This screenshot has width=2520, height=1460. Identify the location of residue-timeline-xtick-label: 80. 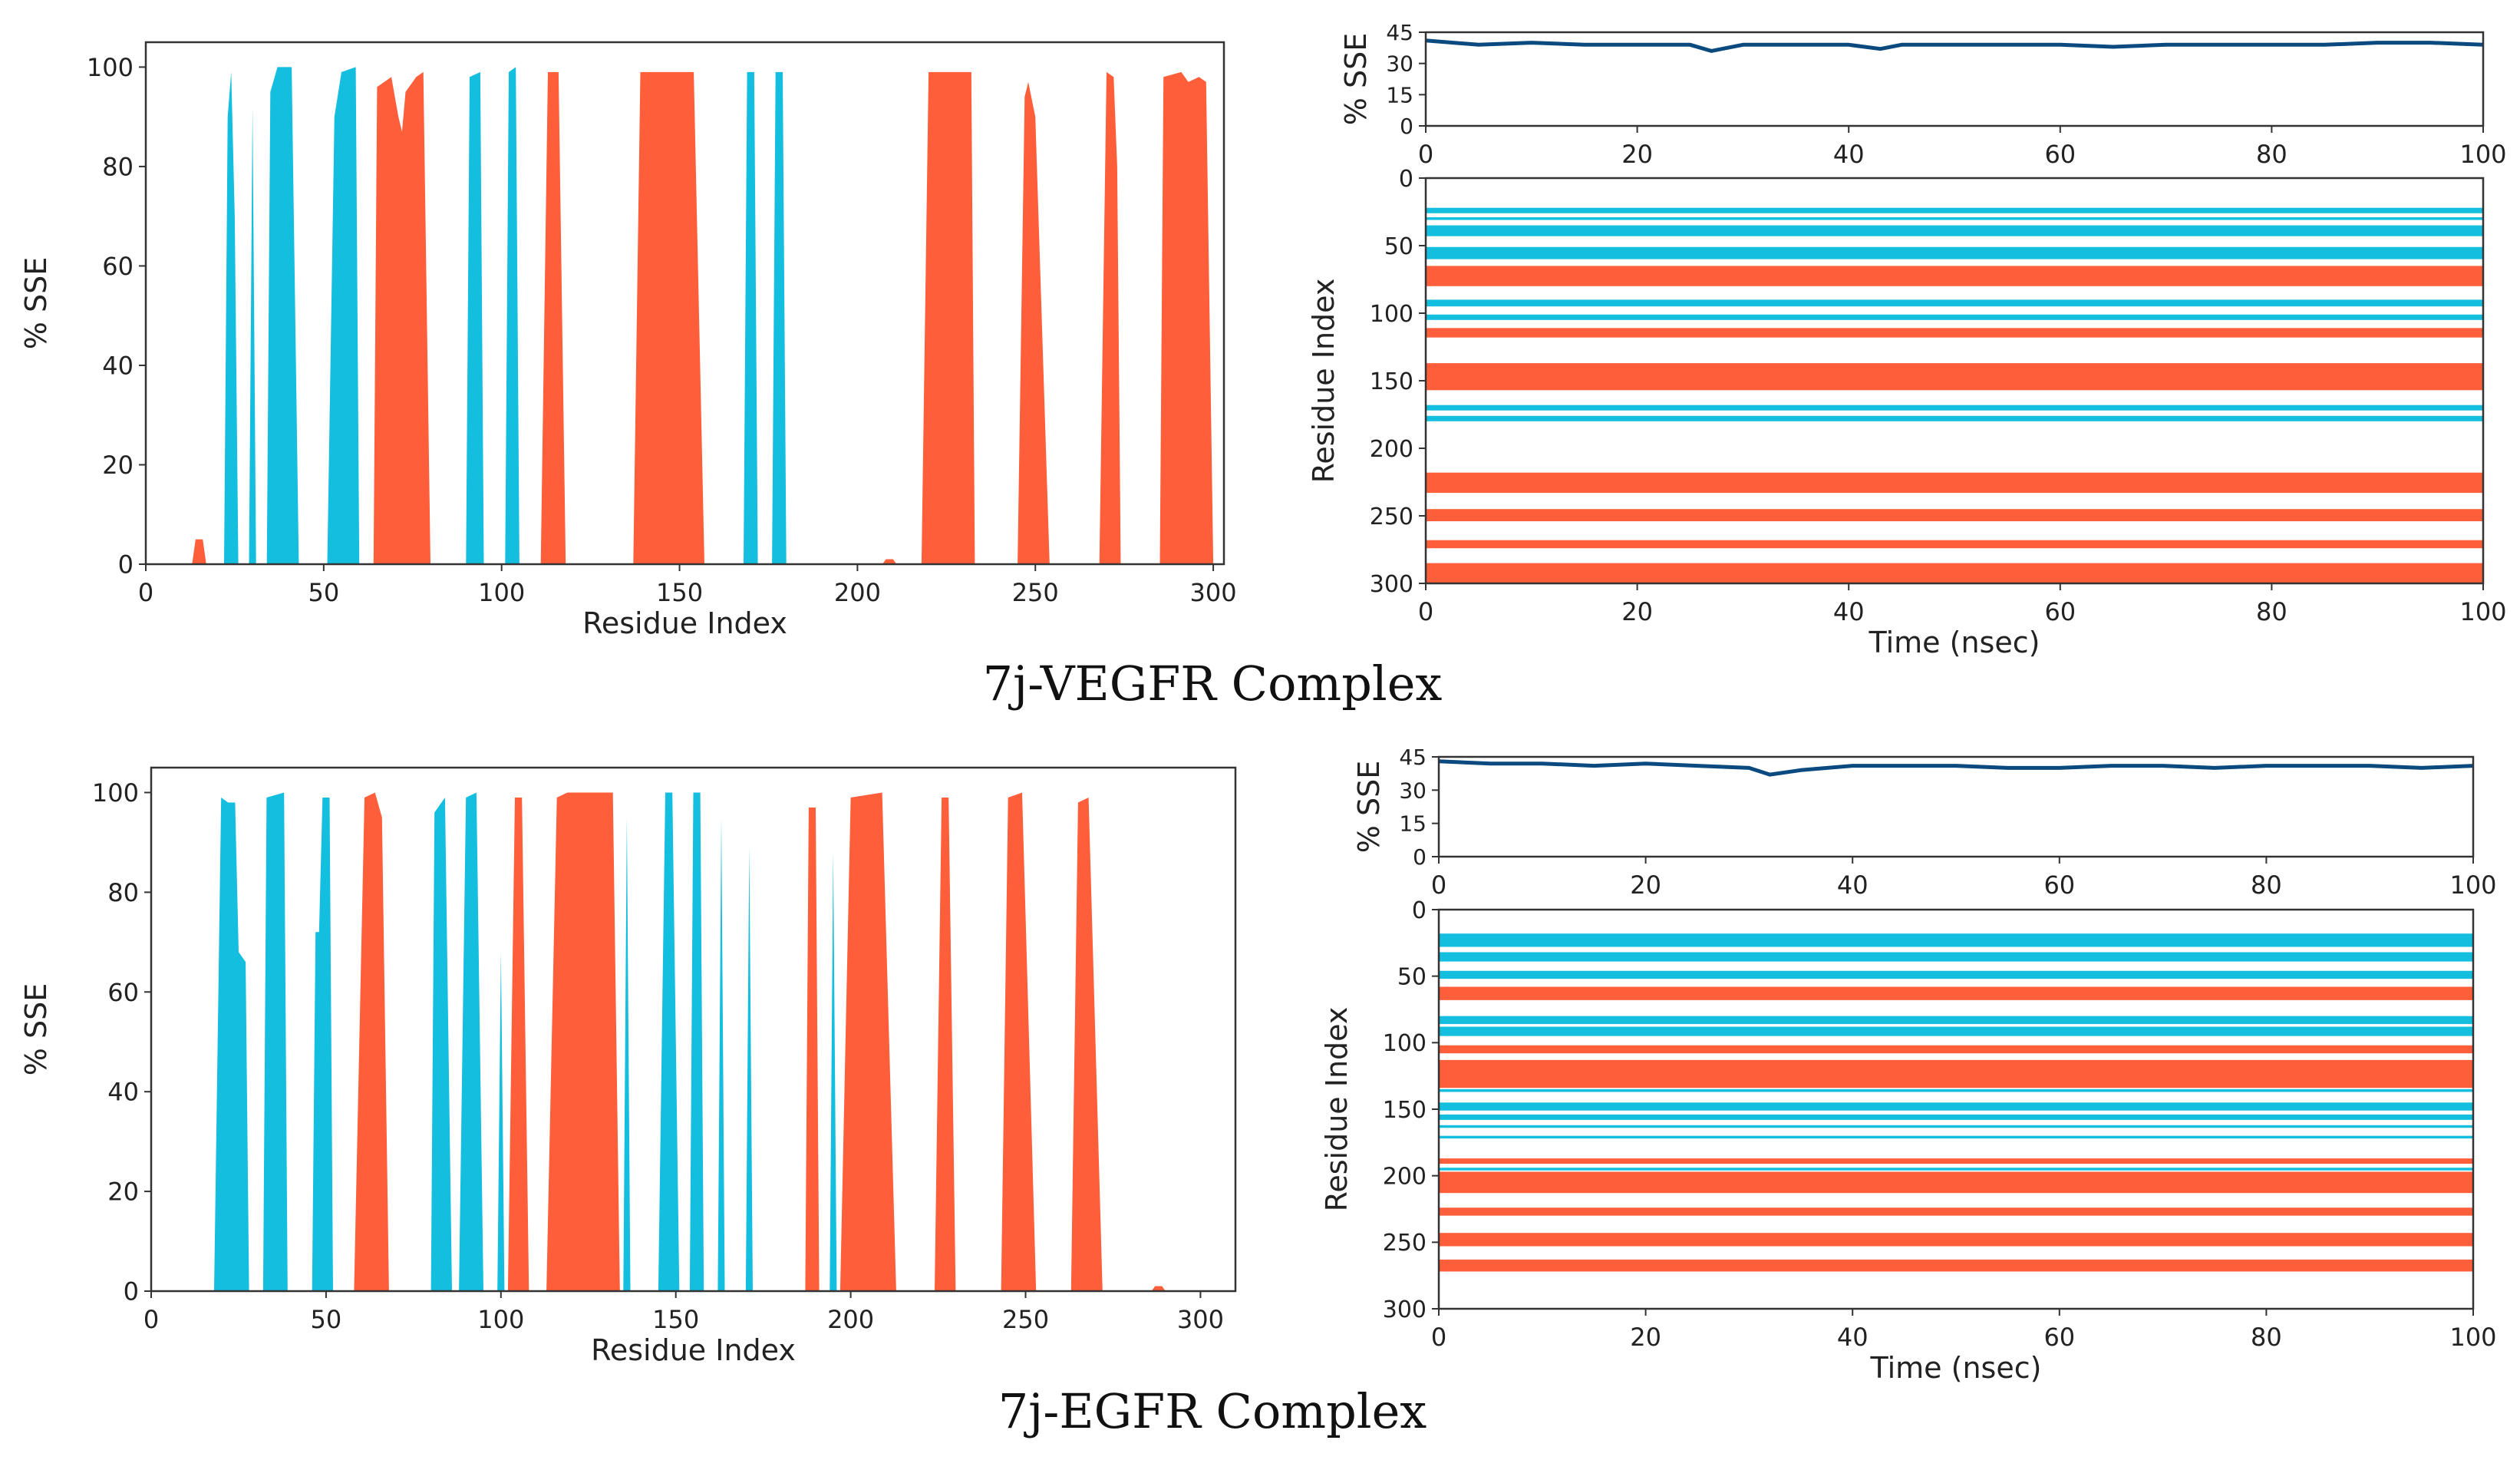
(2271, 611).